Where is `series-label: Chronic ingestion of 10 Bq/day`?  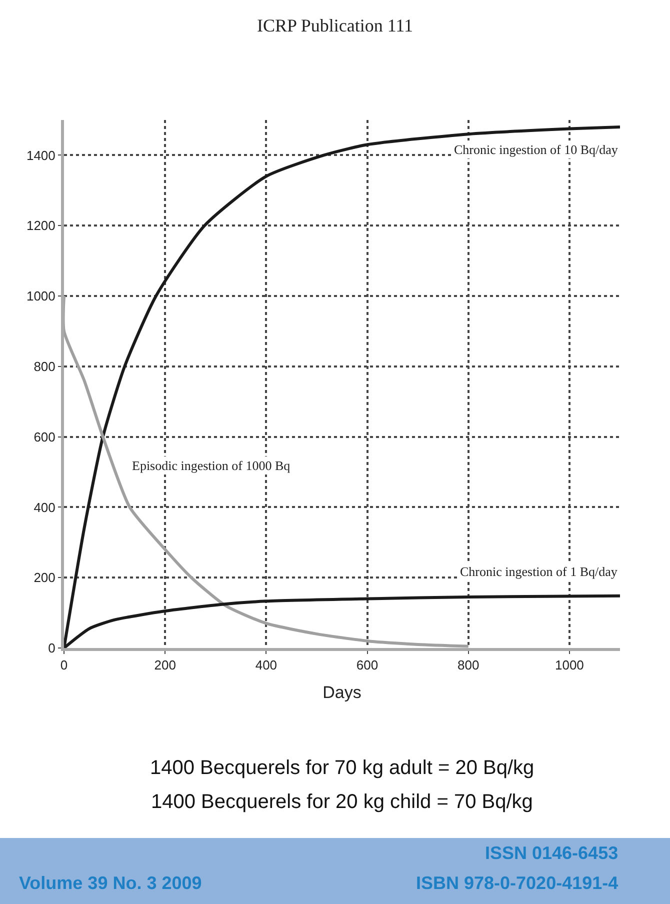 series-label: Chronic ingestion of 10 Bq/day is located at coordinates (536, 149).